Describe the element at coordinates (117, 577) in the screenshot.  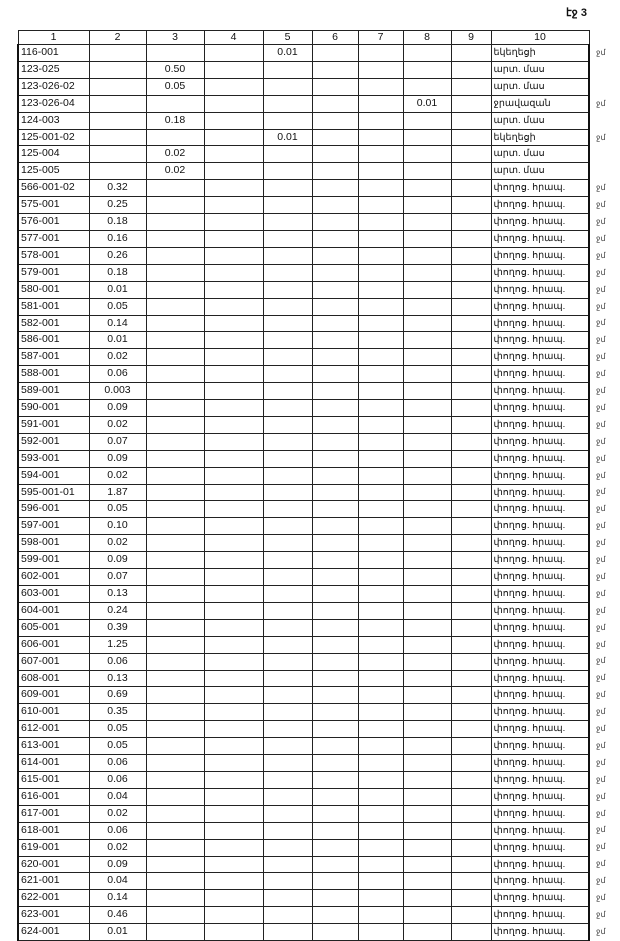
I see `cell-col-2: 0.07` at that location.